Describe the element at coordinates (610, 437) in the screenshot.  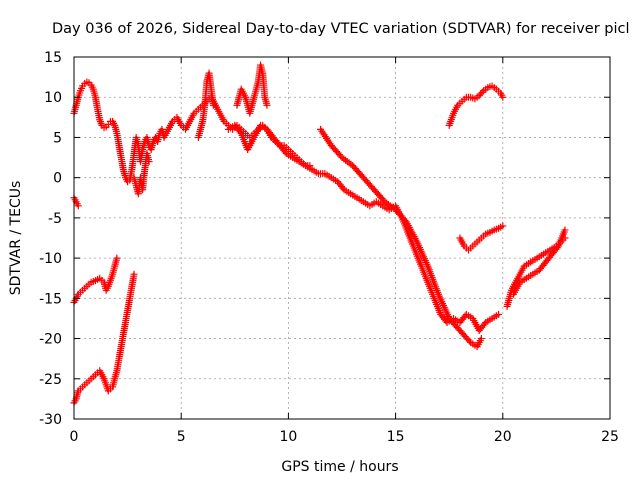
I see `x-tick-label: 25` at that location.